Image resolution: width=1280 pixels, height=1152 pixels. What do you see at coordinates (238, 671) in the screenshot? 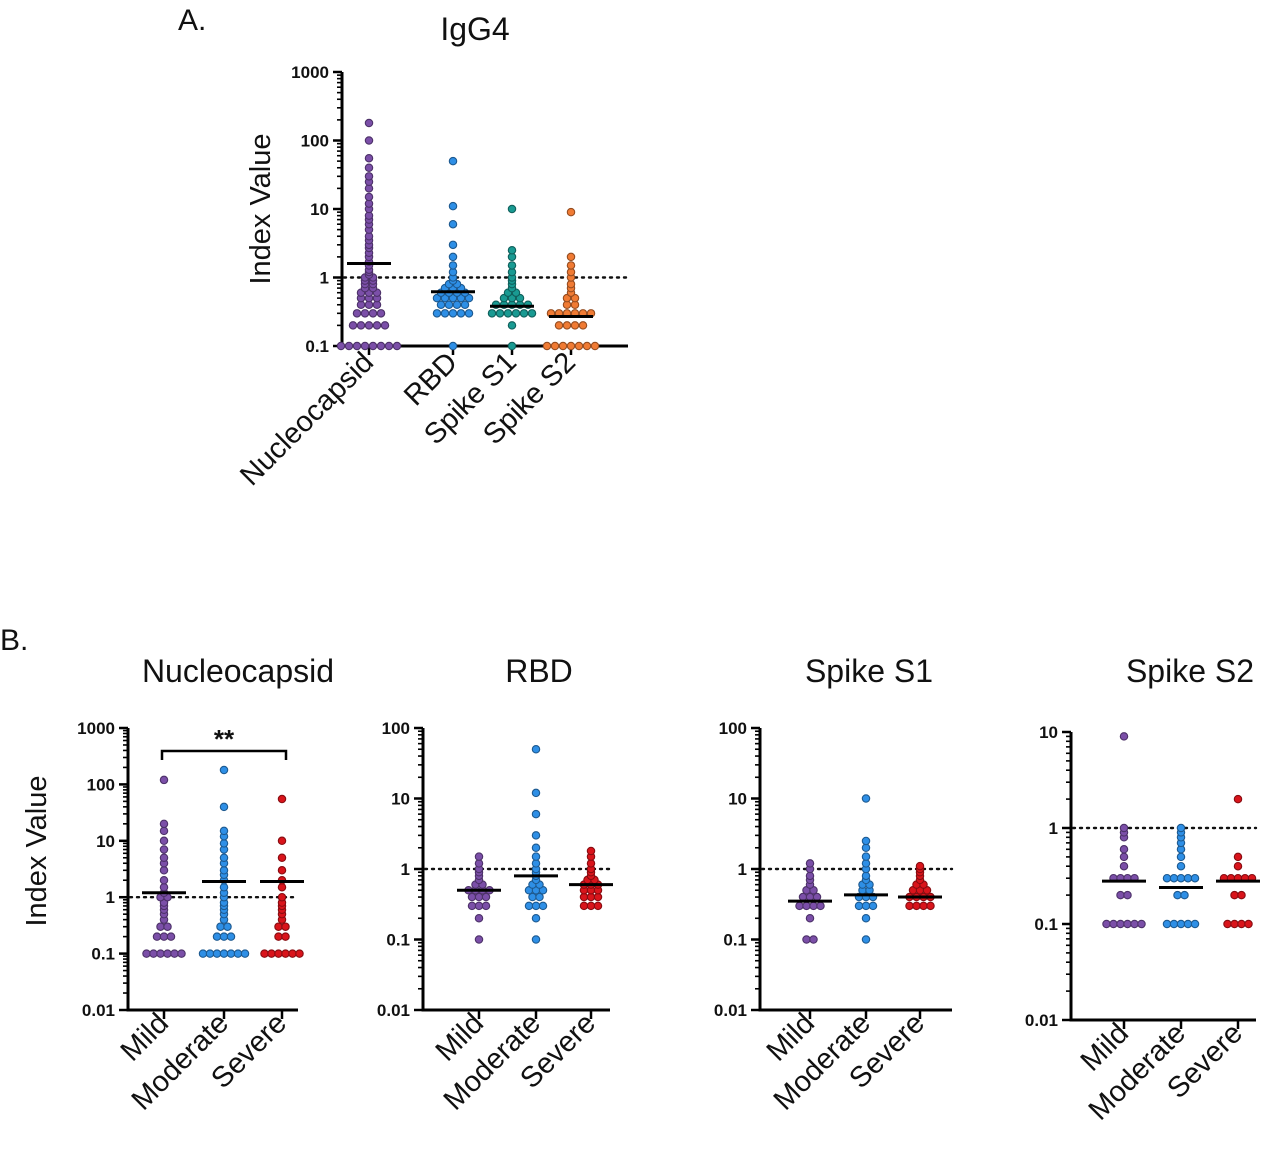
I see `chart-title: Nucleocapsid` at bounding box center [238, 671].